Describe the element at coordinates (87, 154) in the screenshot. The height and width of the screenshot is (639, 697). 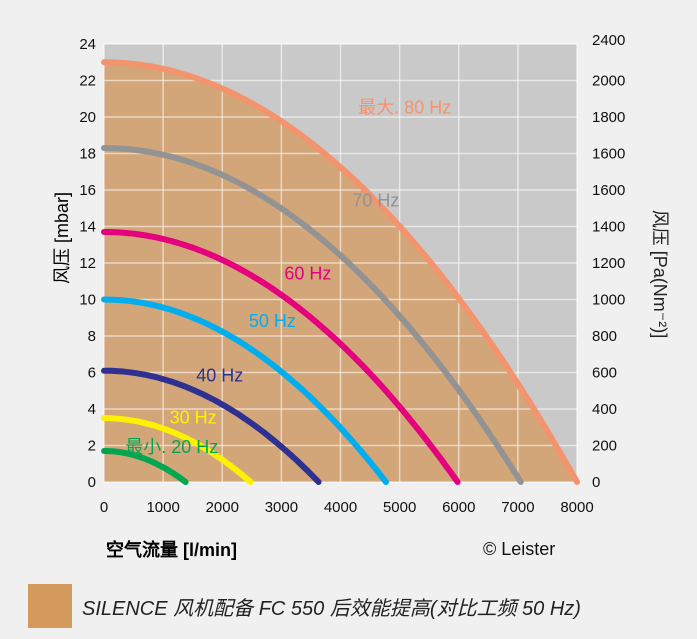
I see `y-tick-label: 18` at that location.